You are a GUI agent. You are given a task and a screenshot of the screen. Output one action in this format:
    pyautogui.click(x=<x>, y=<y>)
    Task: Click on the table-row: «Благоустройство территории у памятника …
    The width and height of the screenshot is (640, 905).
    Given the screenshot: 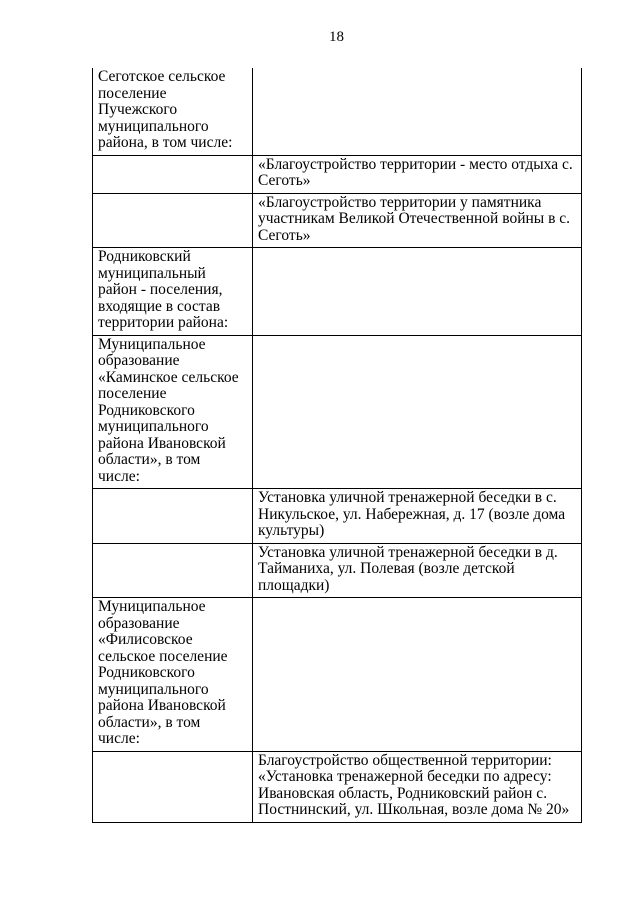 What is the action you would take?
    pyautogui.click(x=337, y=220)
    